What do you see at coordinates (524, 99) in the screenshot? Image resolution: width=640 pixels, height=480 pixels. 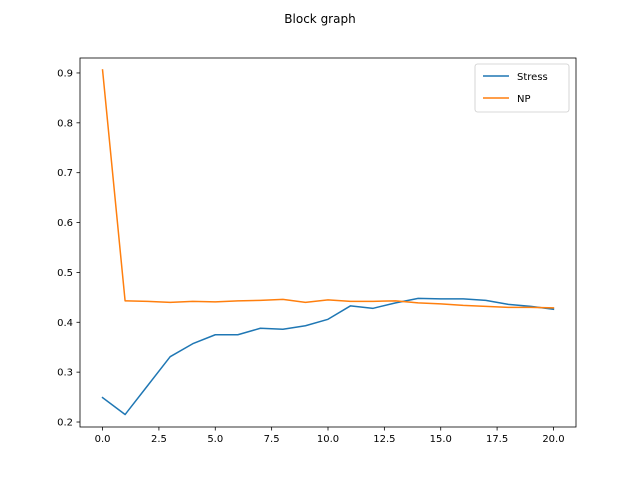 I see `legend-label-np: NP` at bounding box center [524, 99].